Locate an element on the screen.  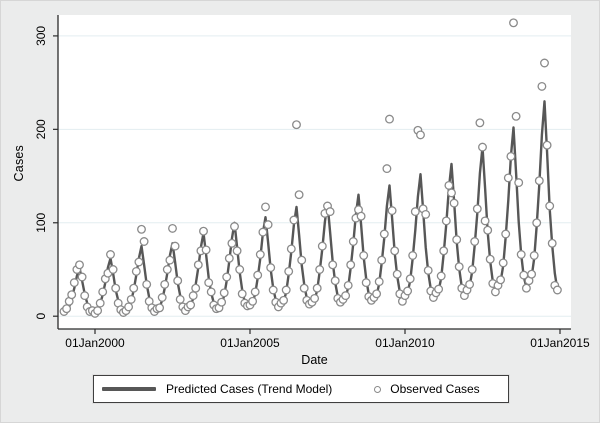
legend-label-predicted: Predicted Cases (Trend Model) is located at coordinates (249, 389).